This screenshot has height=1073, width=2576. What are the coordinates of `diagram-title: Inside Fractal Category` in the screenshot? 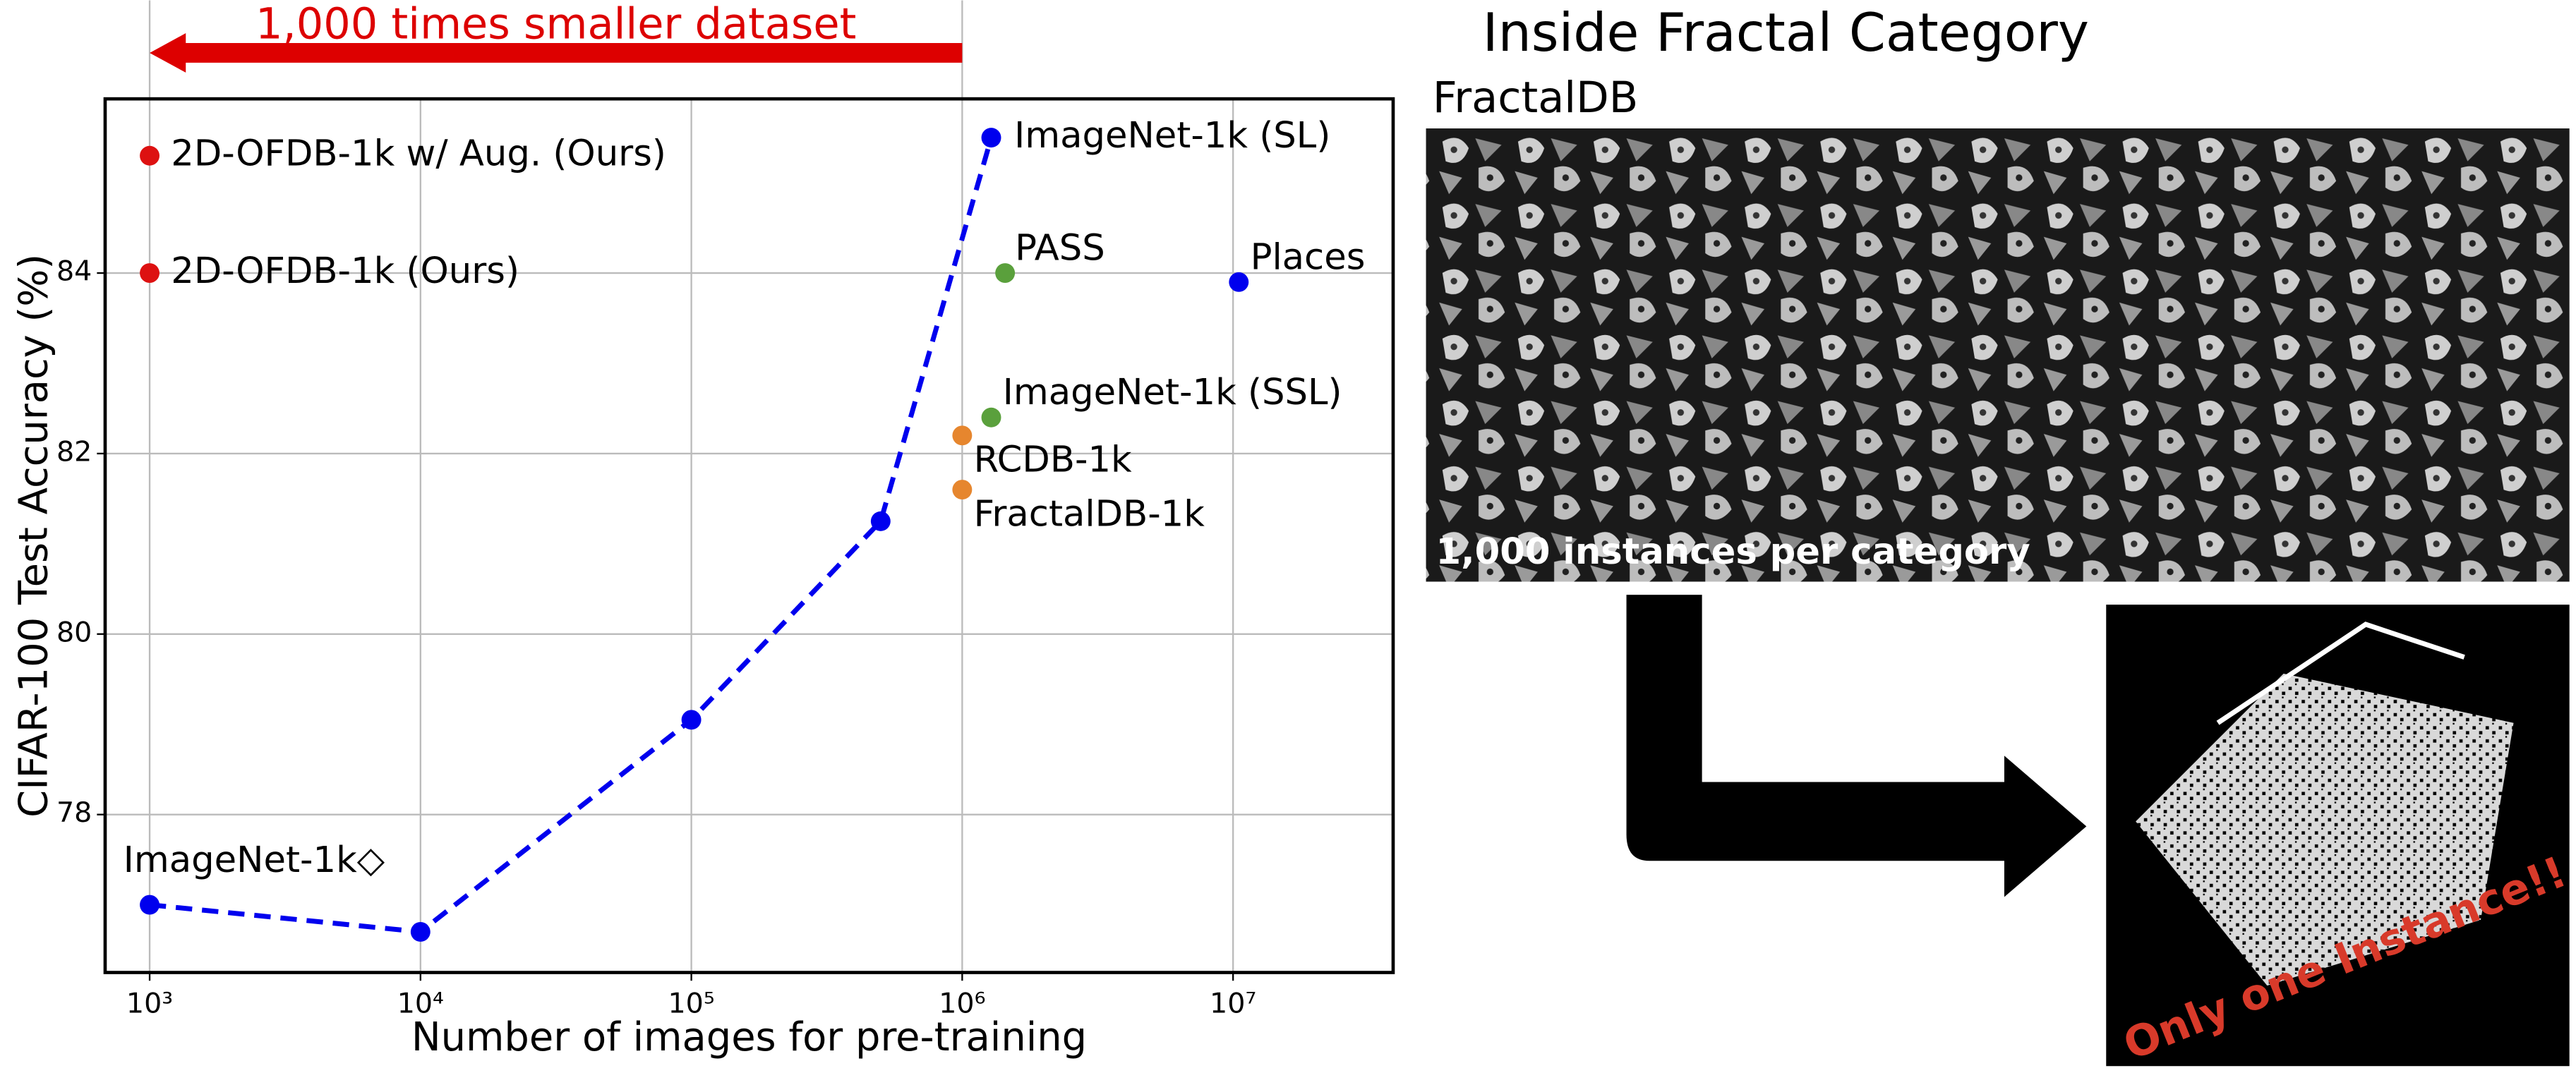 It's located at (1786, 32).